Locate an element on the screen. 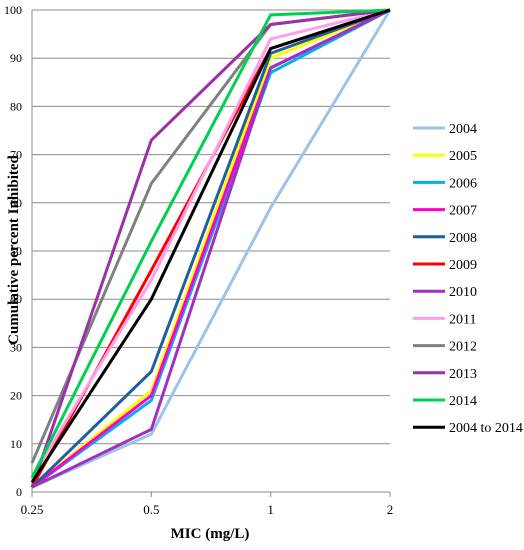 Image resolution: width=524 pixels, height=550 pixels. legend-label: 2011 is located at coordinates (462, 319).